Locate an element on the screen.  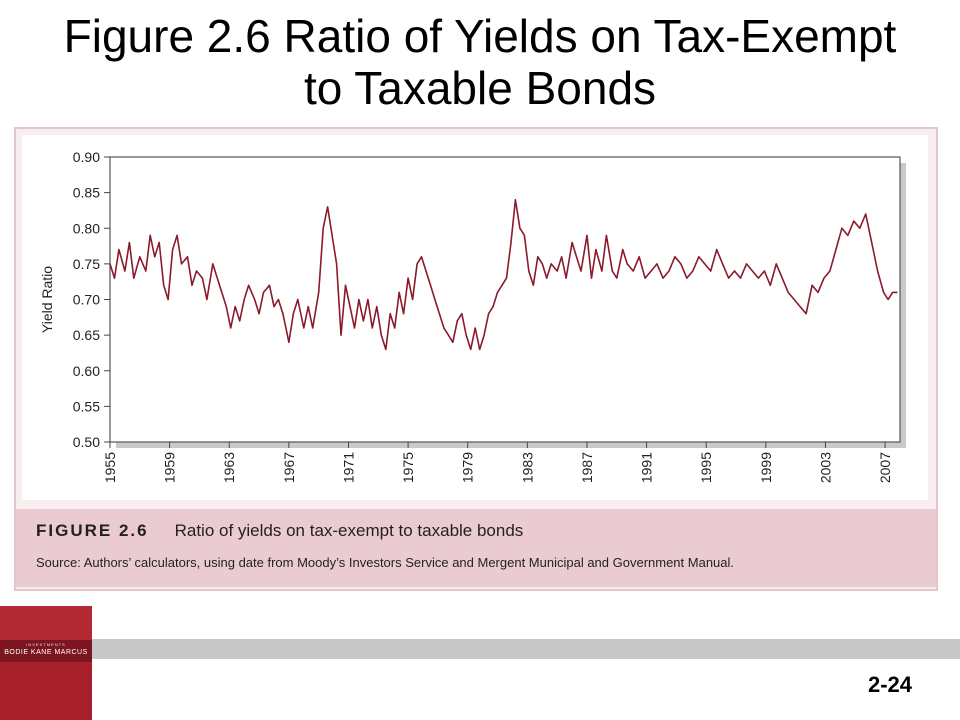
x-tick-label: 1995 is located at coordinates (706, 467).